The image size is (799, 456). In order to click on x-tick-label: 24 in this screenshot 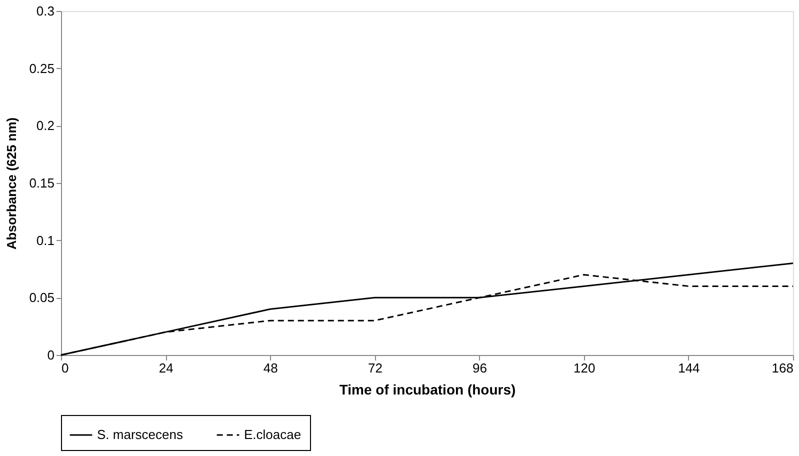, I will do `click(166, 368)`.